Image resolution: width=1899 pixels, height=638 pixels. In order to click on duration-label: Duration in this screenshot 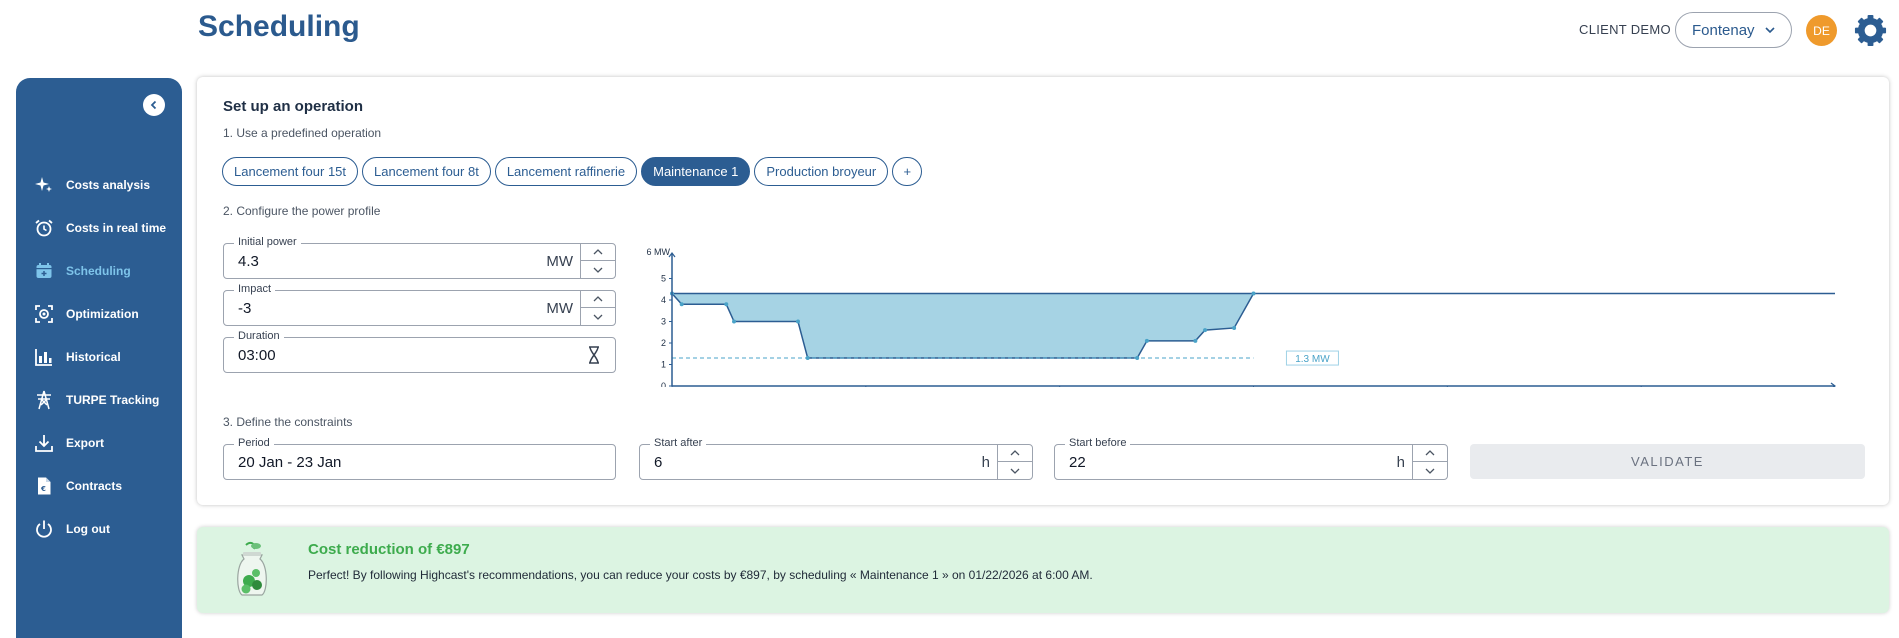, I will do `click(259, 336)`.